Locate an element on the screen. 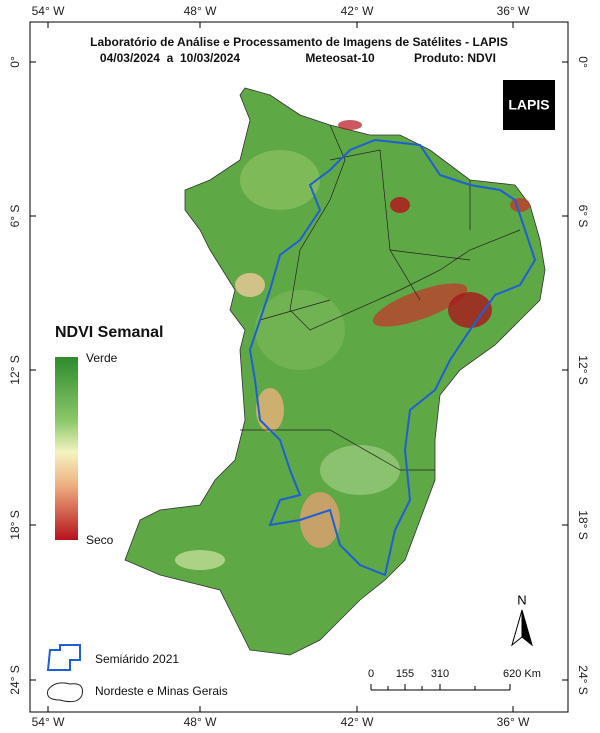 The image size is (600, 733). map-legend-label: Semiárido 2021 is located at coordinates (137, 659).